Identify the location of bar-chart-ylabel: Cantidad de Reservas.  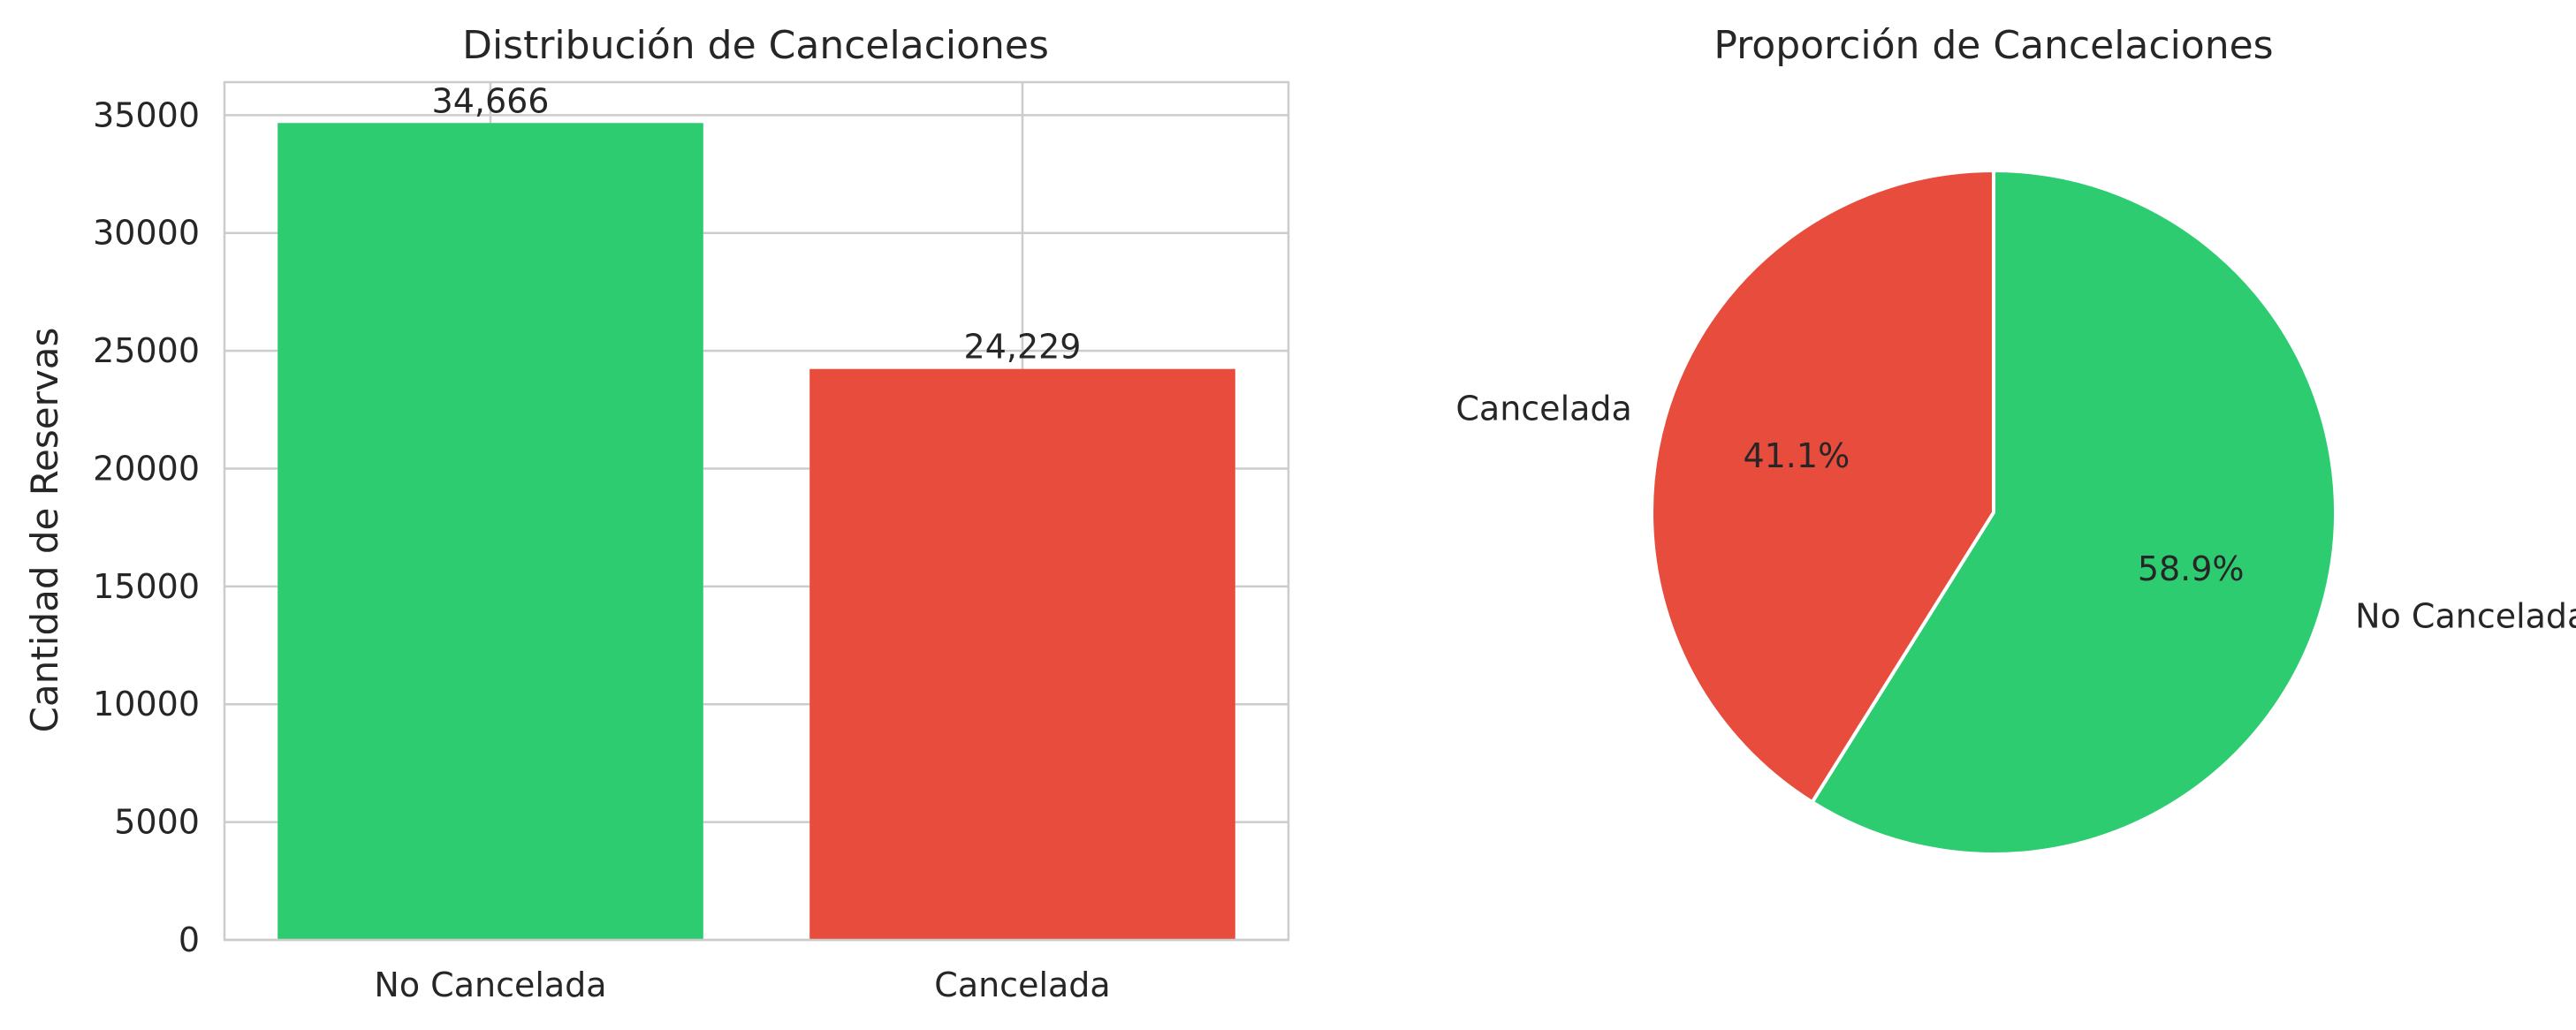
(45, 530).